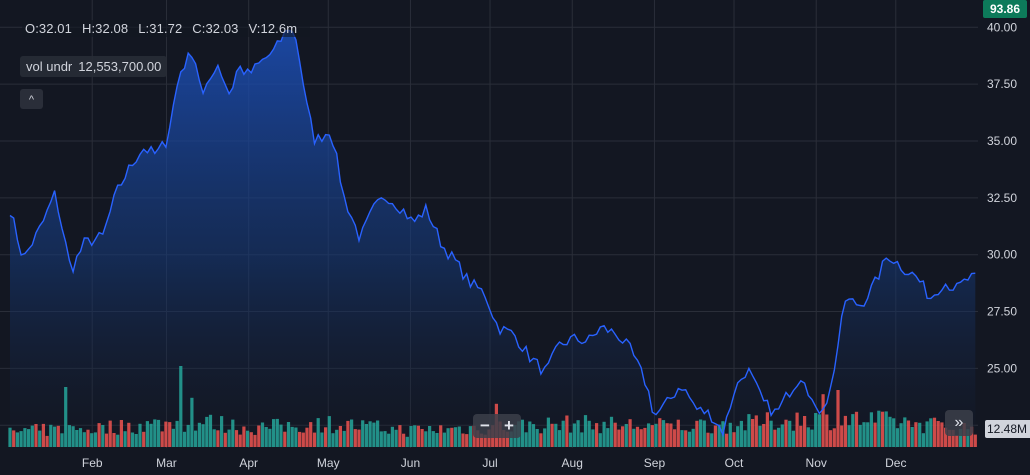 The image size is (1030, 475). What do you see at coordinates (31, 99) in the screenshot?
I see `collapse-legend-button: ^` at bounding box center [31, 99].